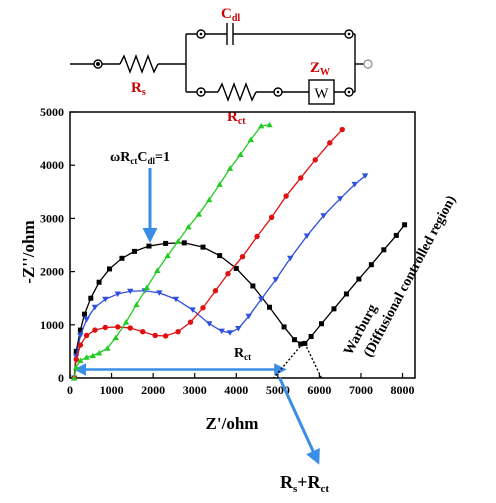 This screenshot has width=496, height=503. What do you see at coordinates (52, 165) in the screenshot?
I see `y-tick-label: 4000` at bounding box center [52, 165].